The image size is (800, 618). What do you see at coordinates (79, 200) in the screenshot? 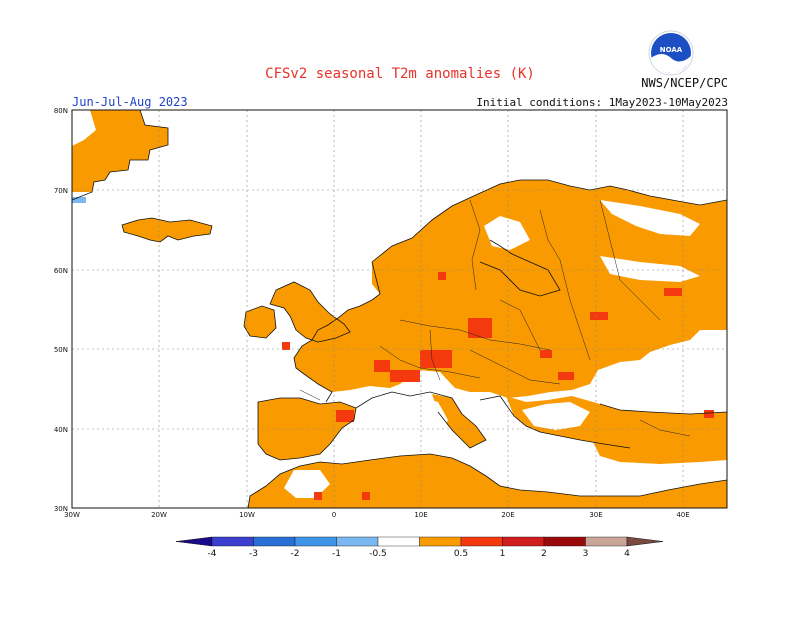
I see `anomaly-shading-cool` at bounding box center [79, 200].